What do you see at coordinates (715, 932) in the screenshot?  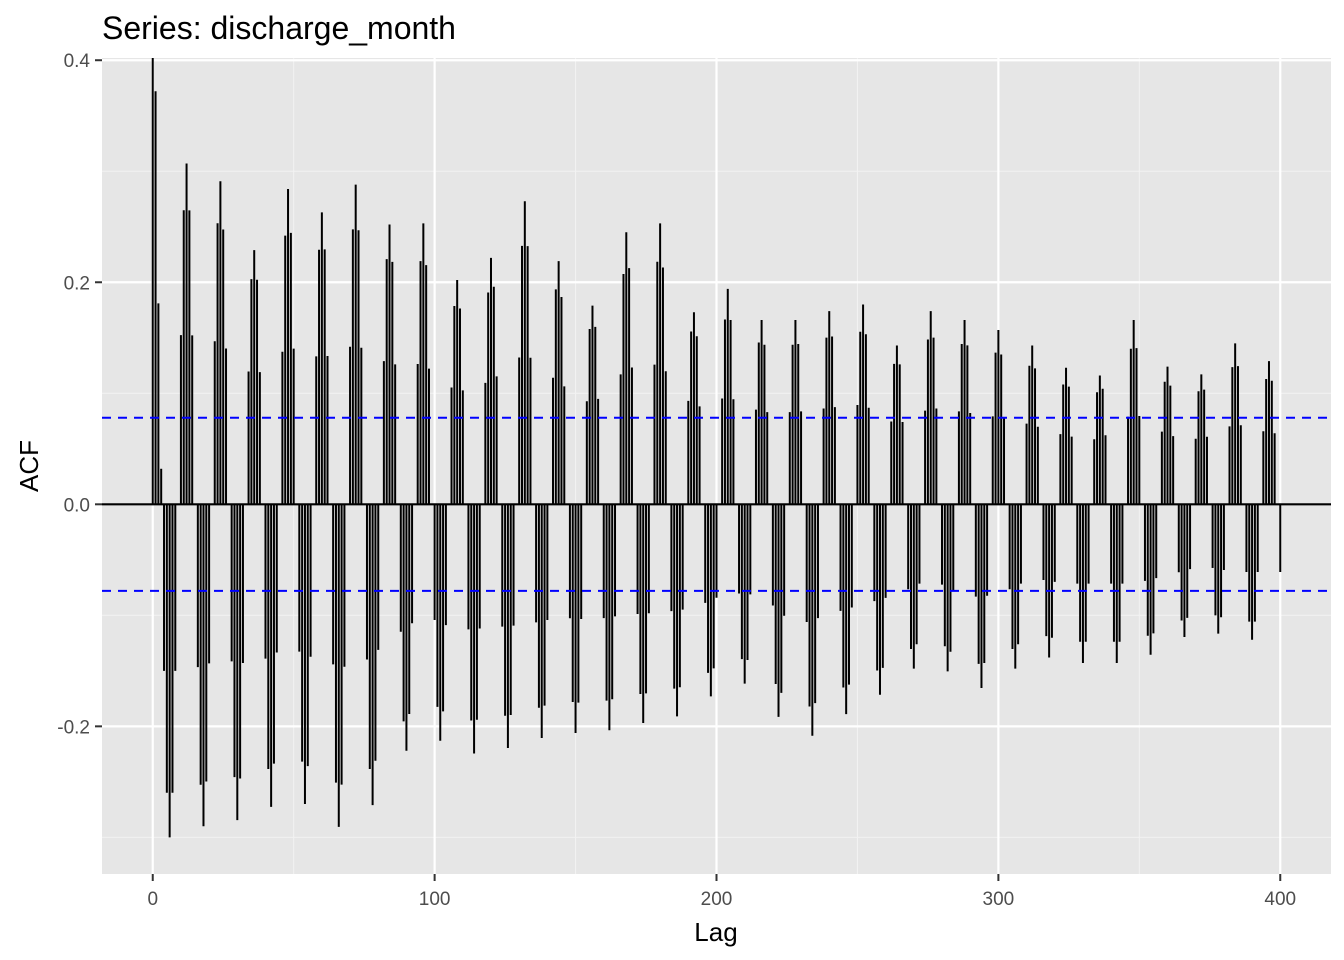 I see `x-axis-title: Lag` at bounding box center [715, 932].